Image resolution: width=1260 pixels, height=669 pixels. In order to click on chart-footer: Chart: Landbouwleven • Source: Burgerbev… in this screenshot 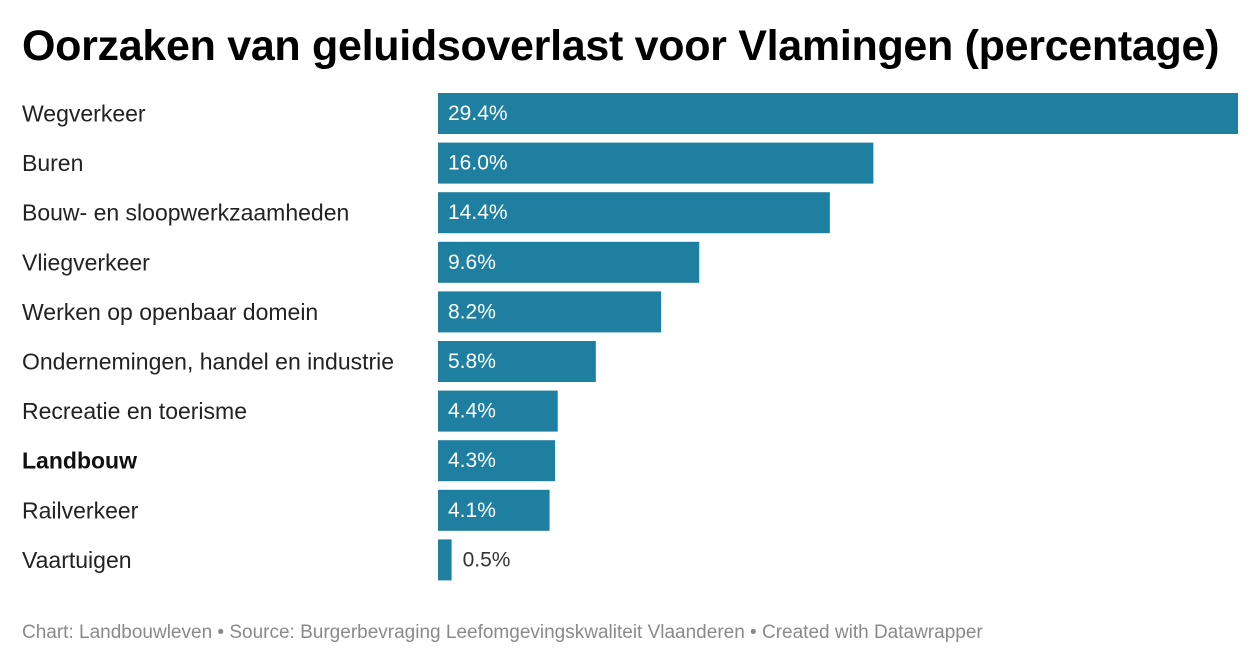, I will do `click(502, 633)`.